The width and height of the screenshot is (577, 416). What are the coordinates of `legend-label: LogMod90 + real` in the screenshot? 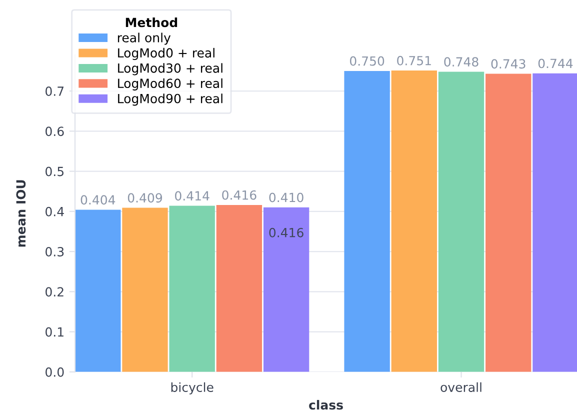 It's located at (170, 100).